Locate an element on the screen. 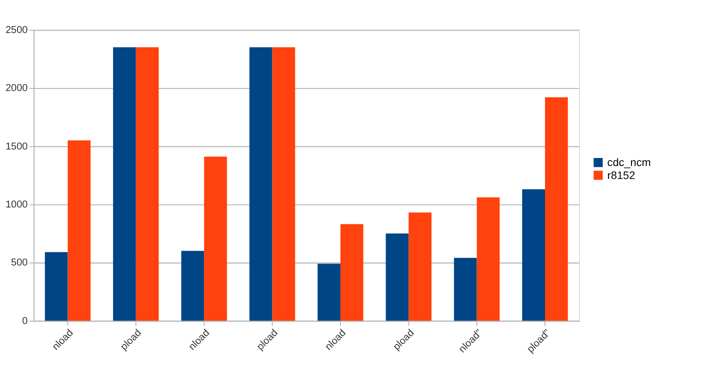 The width and height of the screenshot is (720, 374). y-tick-label: 1500 is located at coordinates (16, 146).